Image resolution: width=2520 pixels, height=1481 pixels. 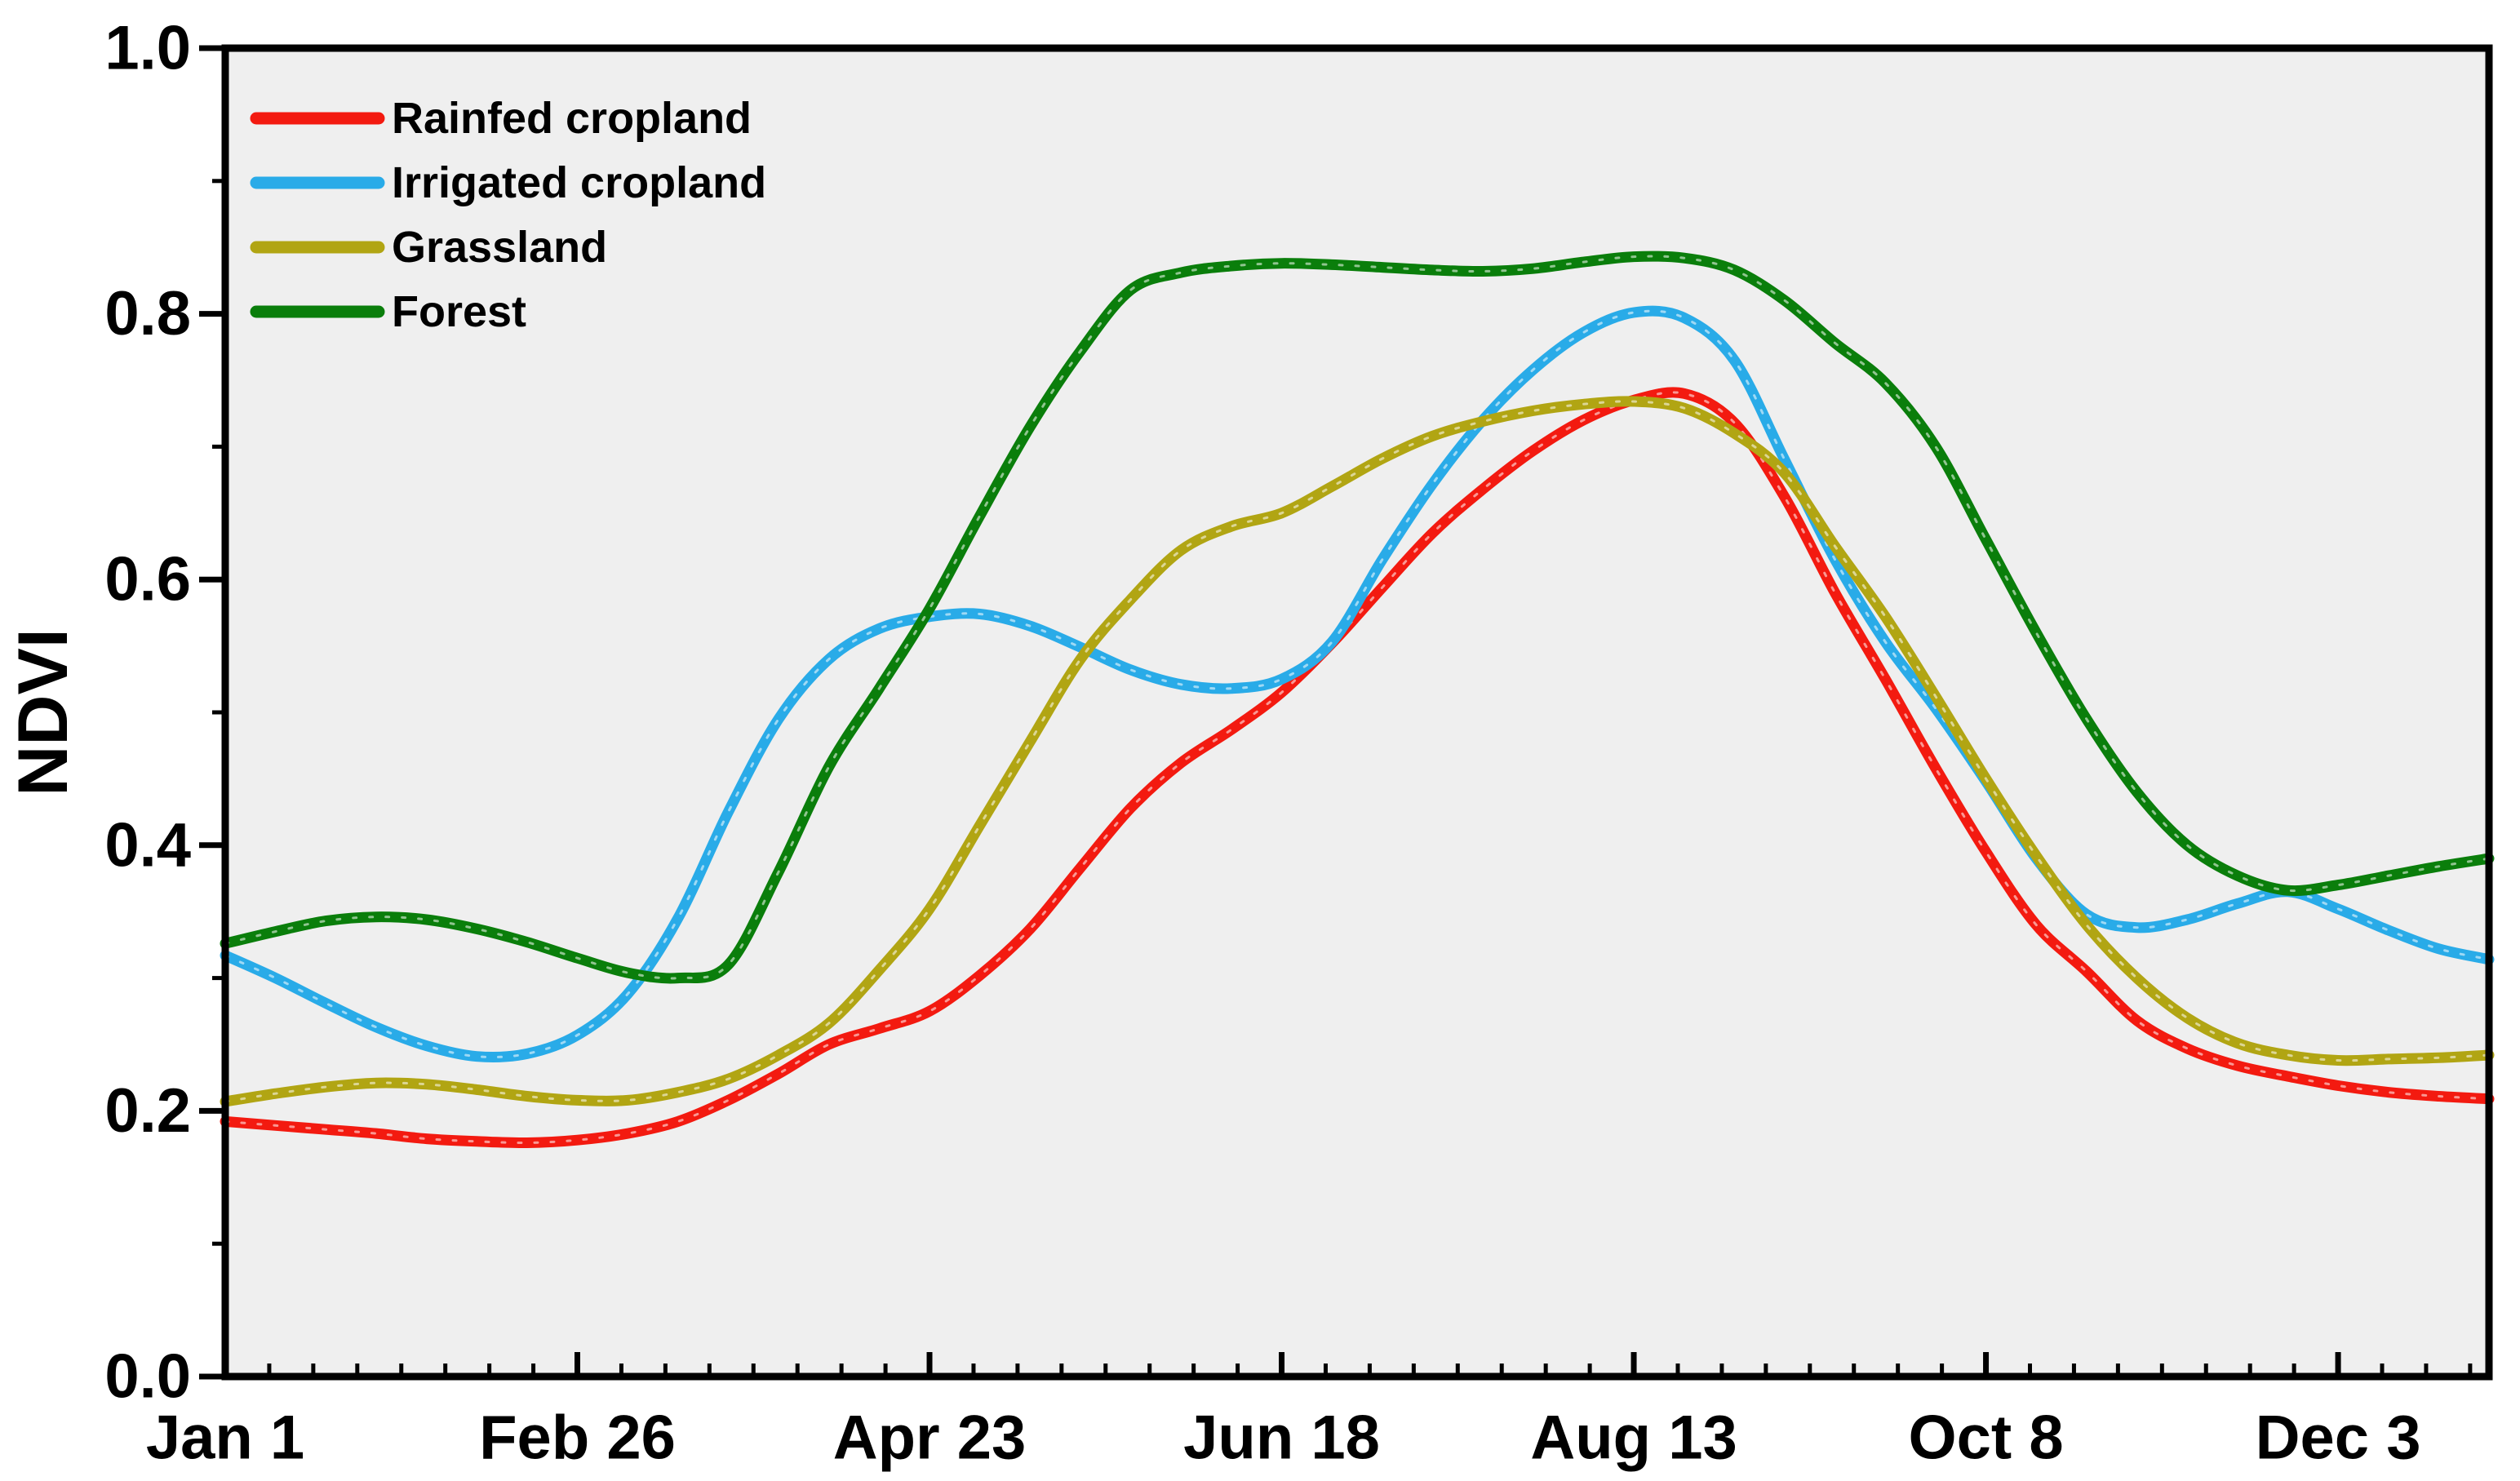 What do you see at coordinates (1986, 1438) in the screenshot?
I see `x-tick-label: Oct 8` at bounding box center [1986, 1438].